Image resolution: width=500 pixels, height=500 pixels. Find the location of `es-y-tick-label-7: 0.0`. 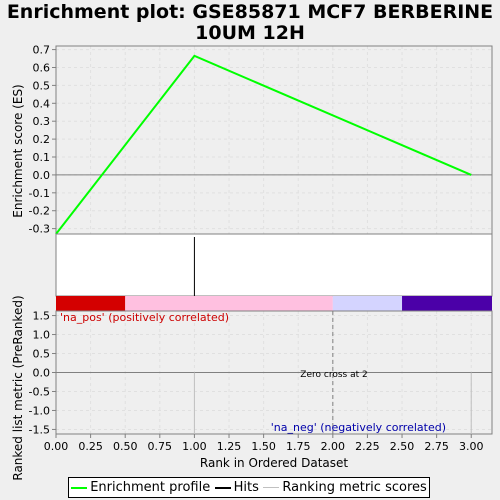

es-y-tick-label-7: 0.0 is located at coordinates (42, 175).